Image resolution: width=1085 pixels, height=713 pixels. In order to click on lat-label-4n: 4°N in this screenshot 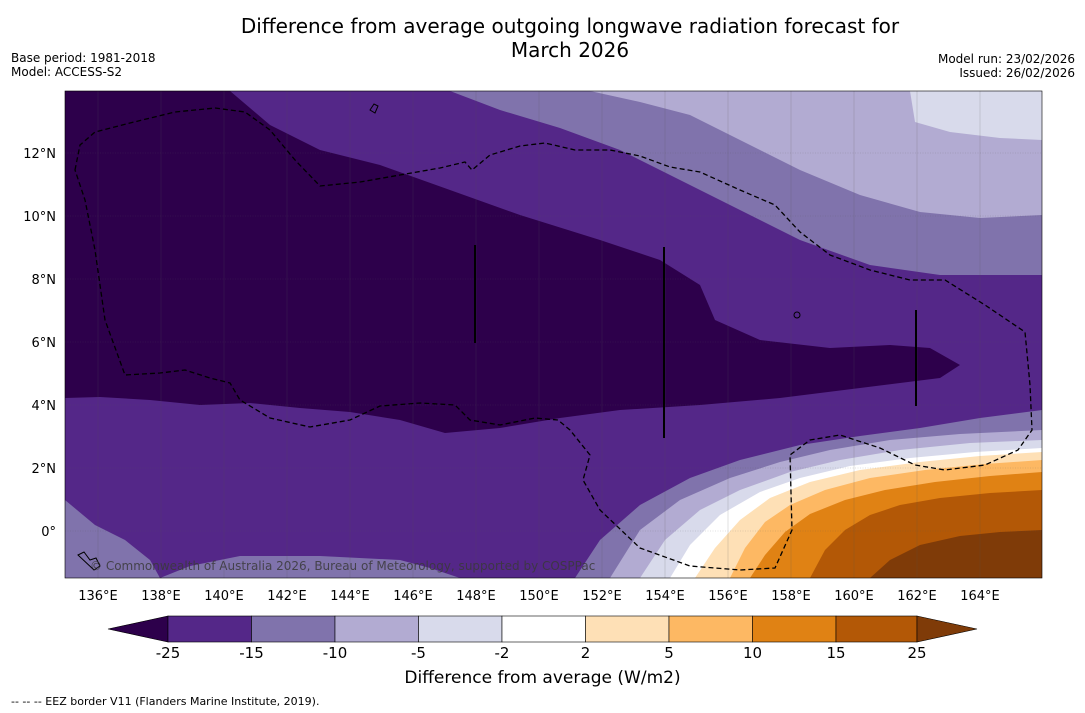, I will do `click(44, 406)`.